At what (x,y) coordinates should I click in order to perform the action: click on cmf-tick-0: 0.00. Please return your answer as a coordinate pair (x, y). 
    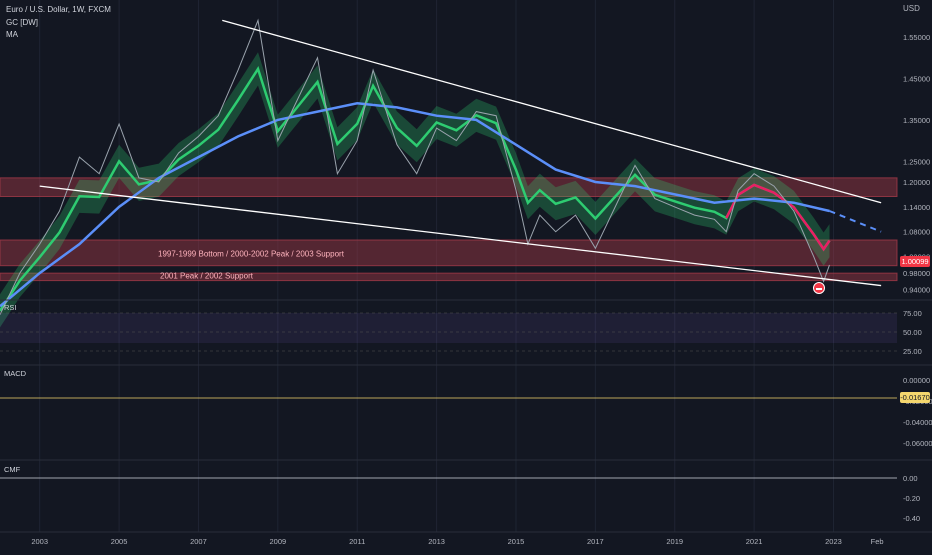
    Looking at the image, I should click on (910, 478).